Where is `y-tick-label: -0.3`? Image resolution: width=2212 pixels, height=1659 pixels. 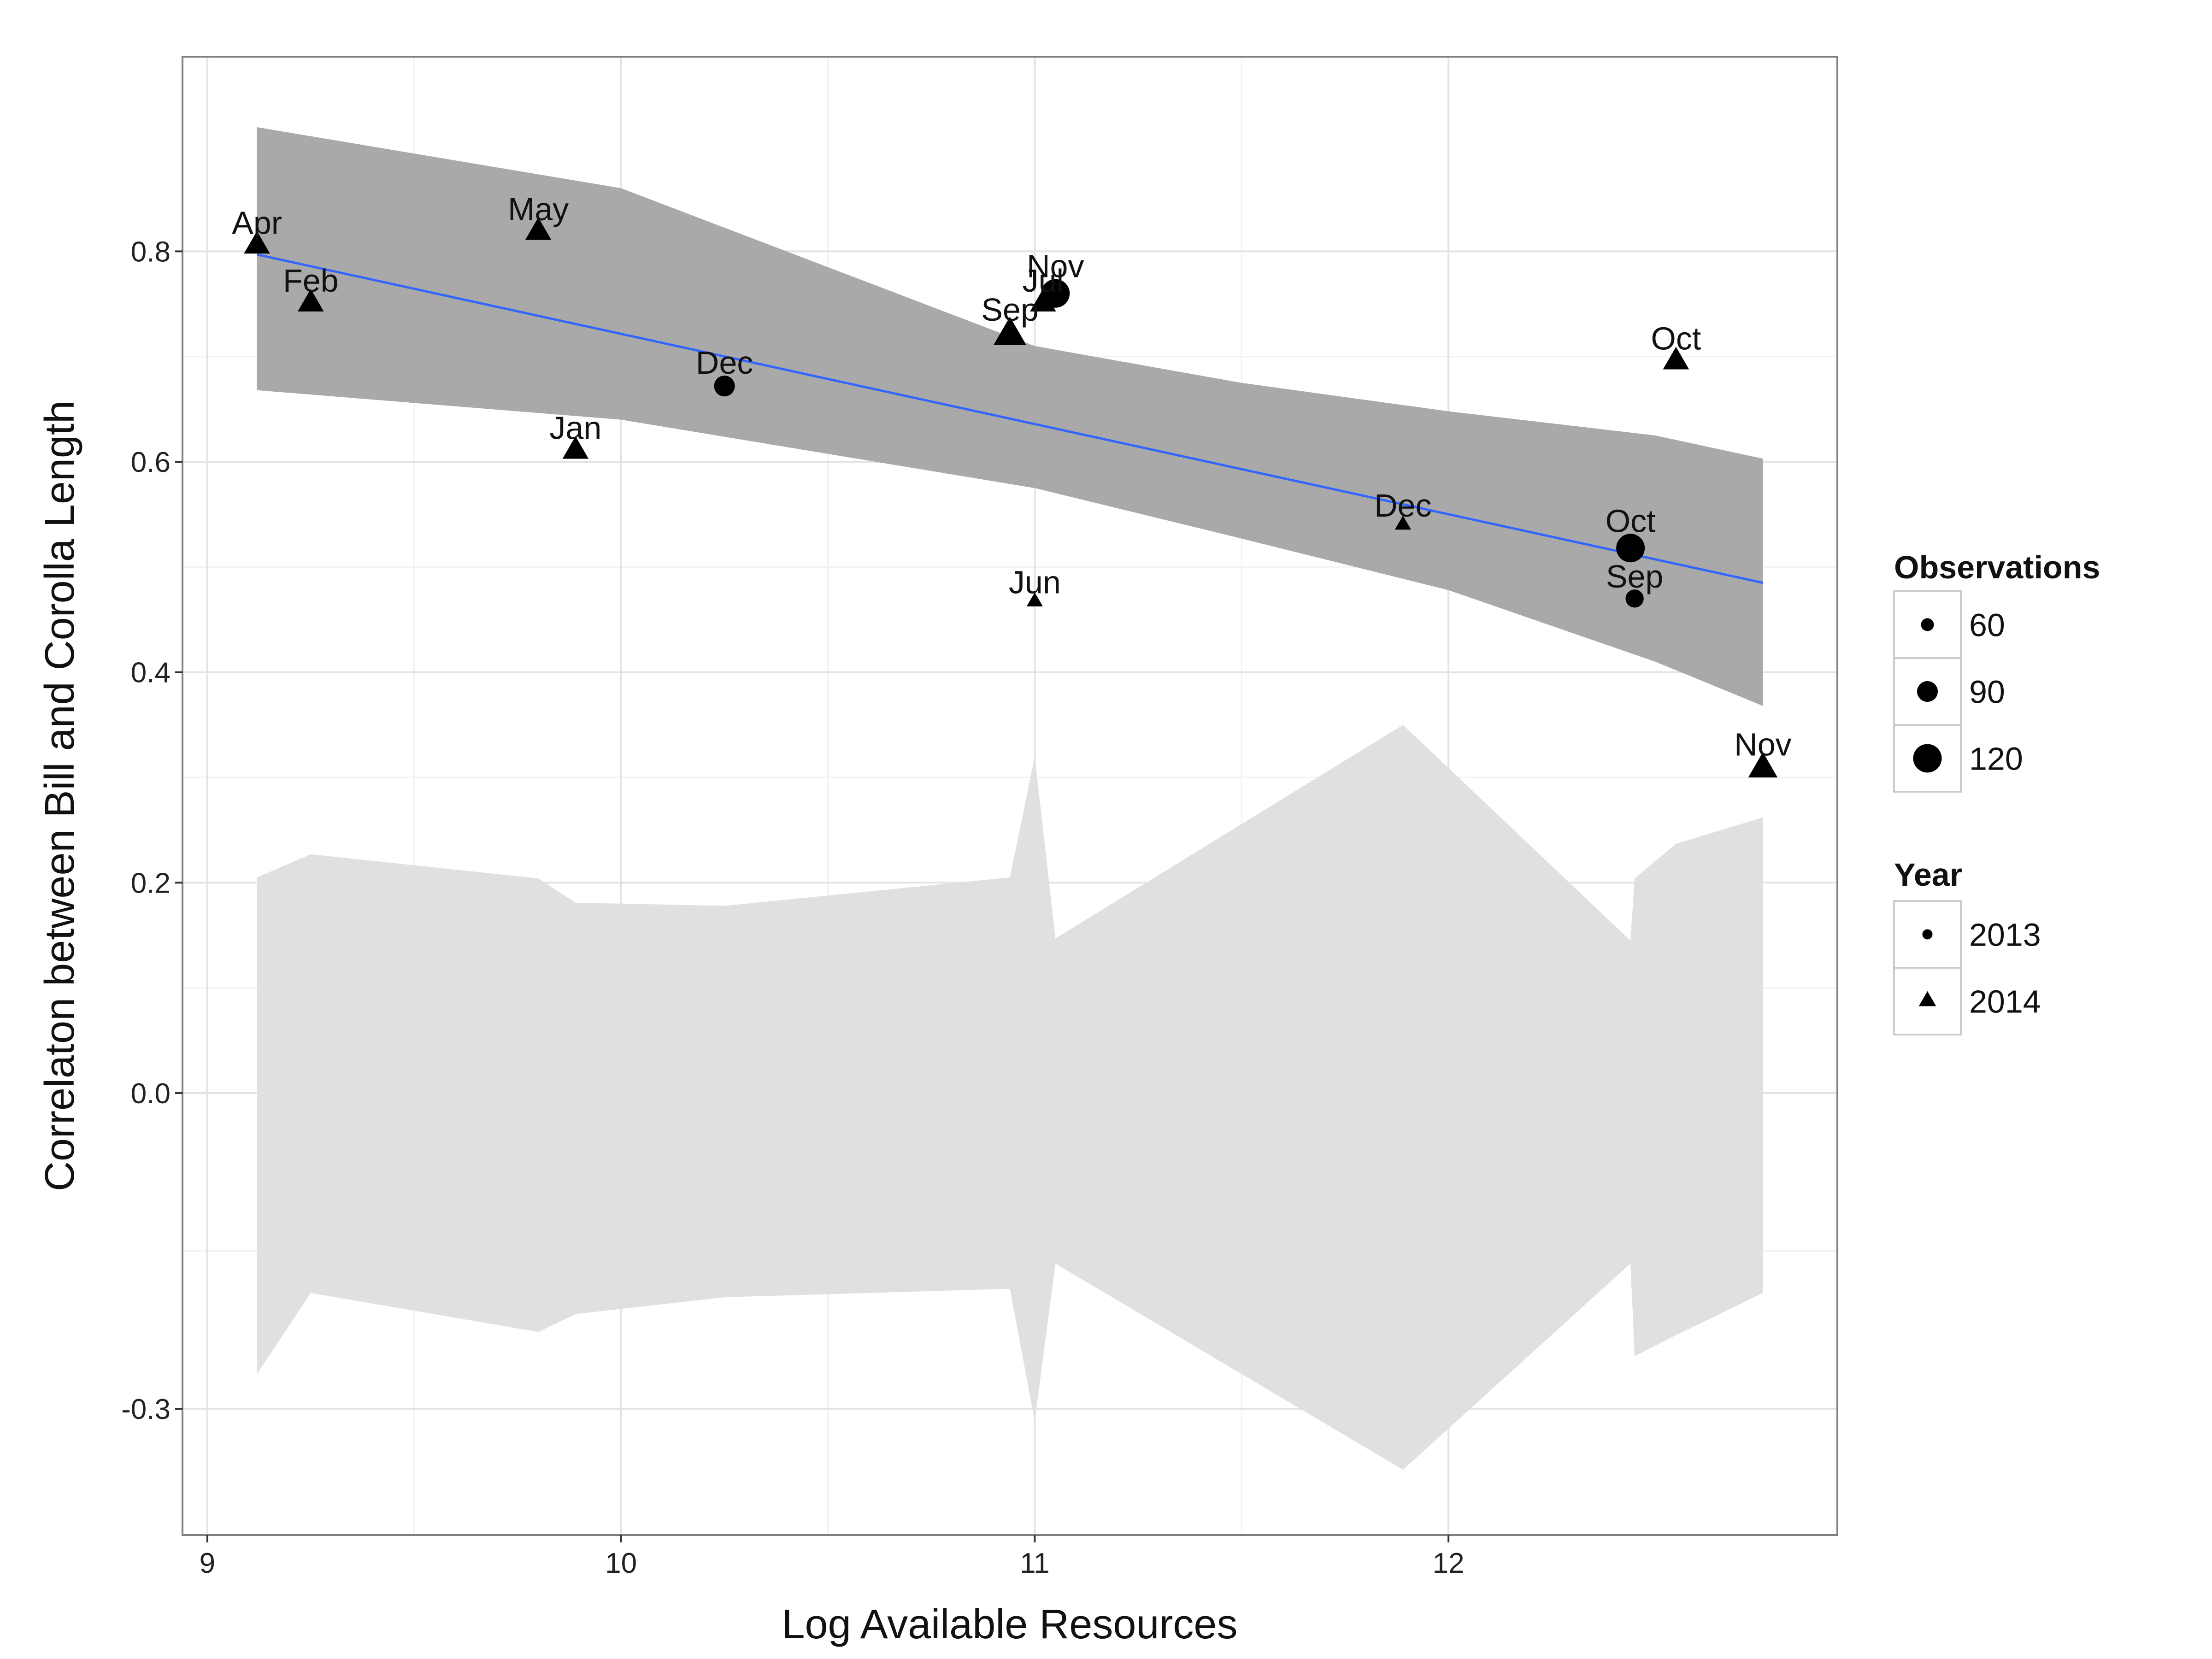
y-tick-label: -0.3 is located at coordinates (146, 1409).